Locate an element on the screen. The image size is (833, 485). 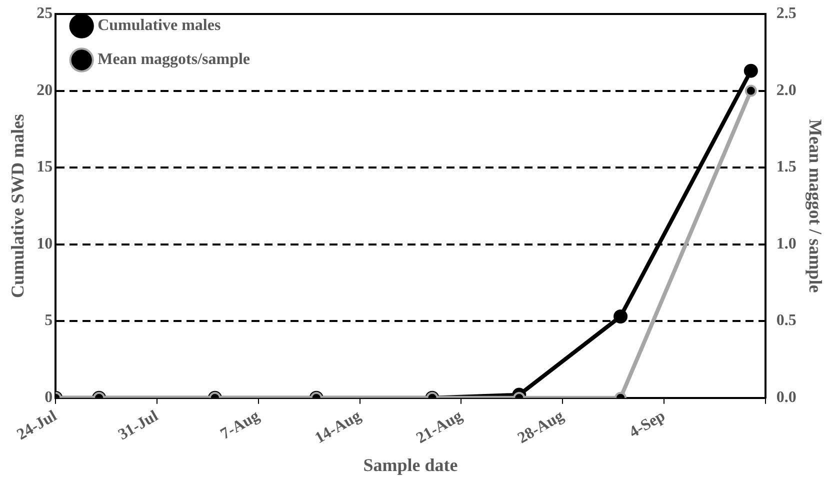
y2-tick-label: 0.0 is located at coordinates (786, 397).